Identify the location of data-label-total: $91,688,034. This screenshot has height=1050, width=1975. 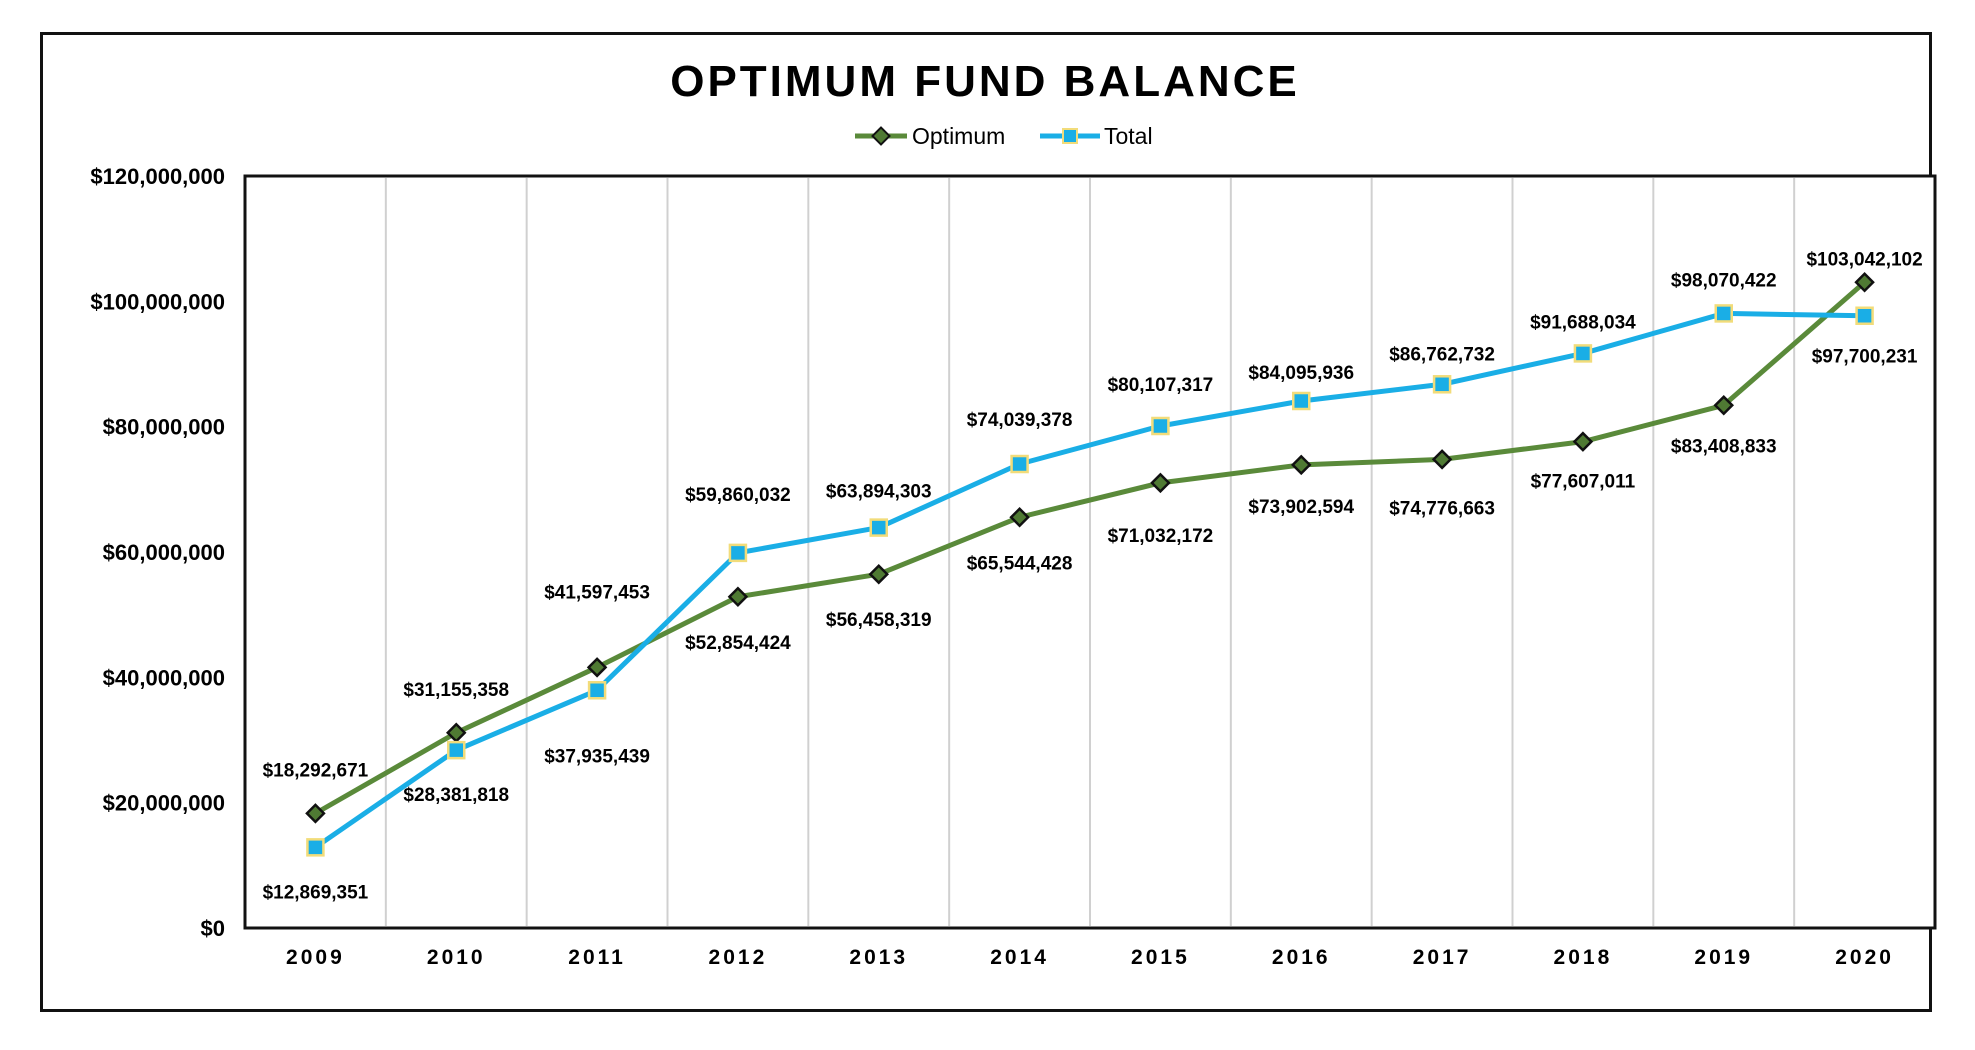
(1583, 322).